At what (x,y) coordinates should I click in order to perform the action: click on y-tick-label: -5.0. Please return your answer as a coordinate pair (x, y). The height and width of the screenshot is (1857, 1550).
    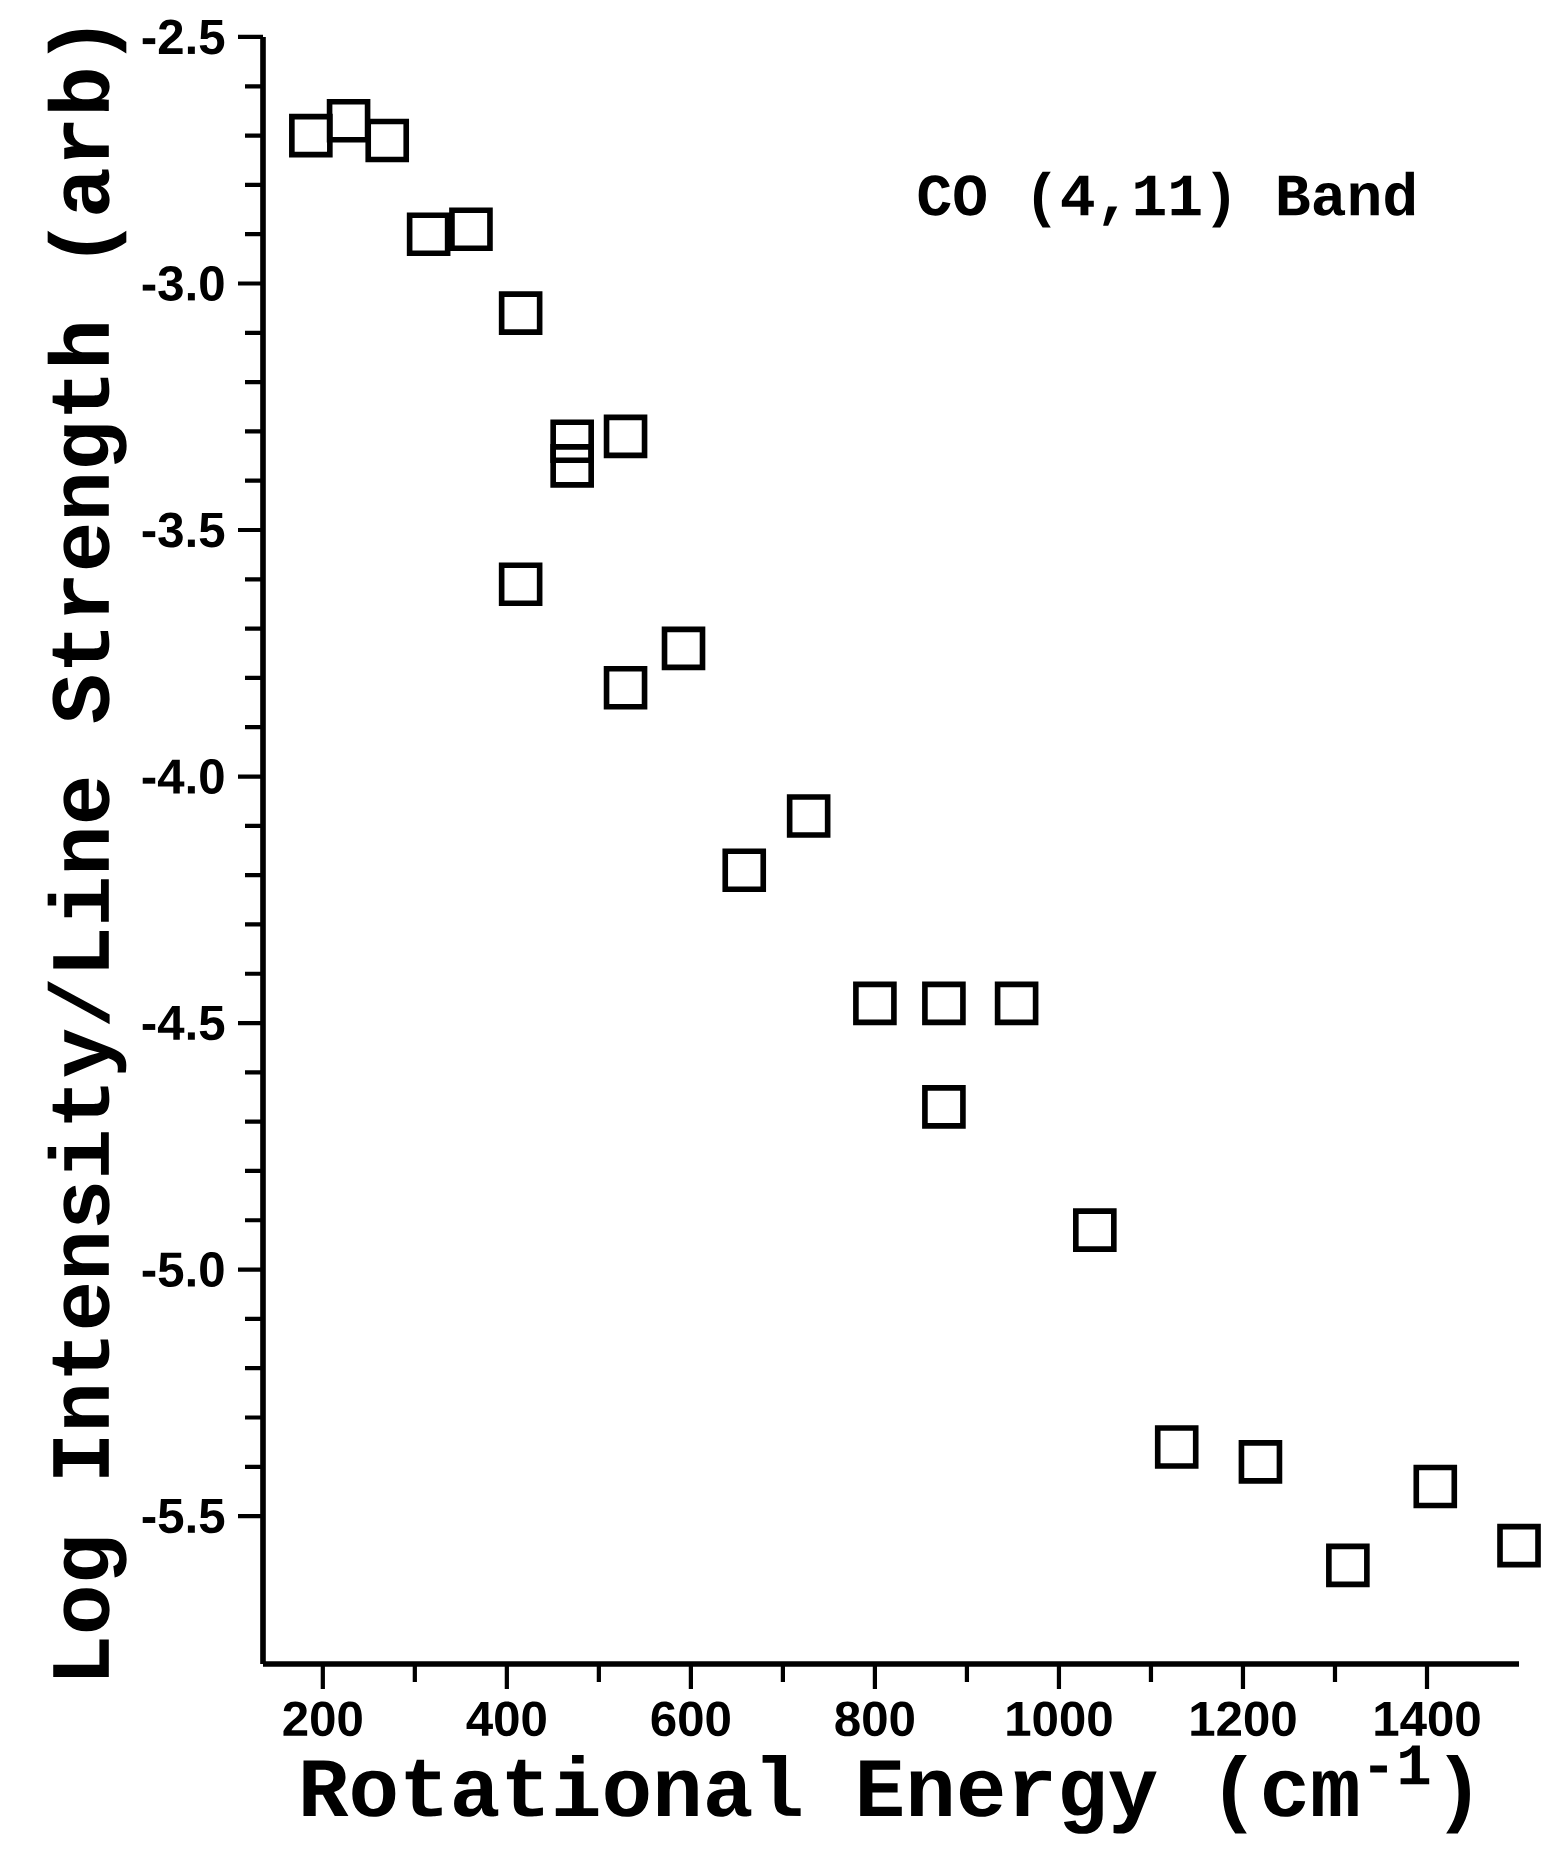
    Looking at the image, I should click on (183, 1269).